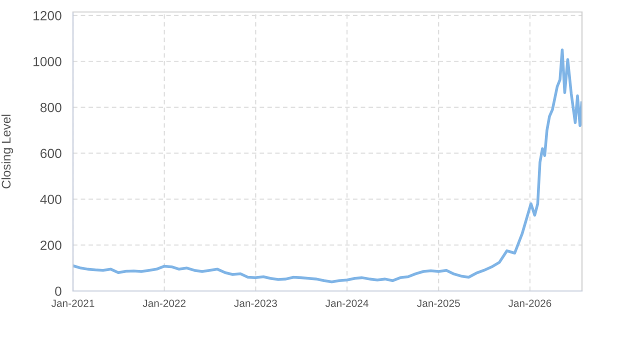 This screenshot has width=623, height=350. Describe the element at coordinates (164, 303) in the screenshot. I see `x-tick-label: Jan-2022` at that location.